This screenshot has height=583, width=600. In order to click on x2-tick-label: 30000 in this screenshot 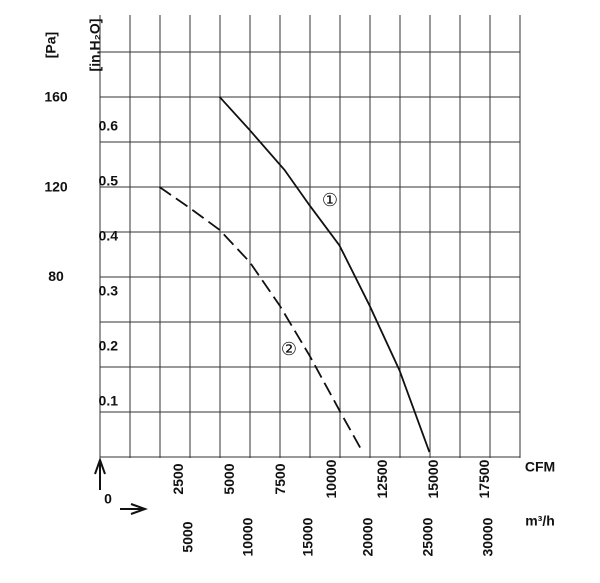, I will do `click(487, 536)`.